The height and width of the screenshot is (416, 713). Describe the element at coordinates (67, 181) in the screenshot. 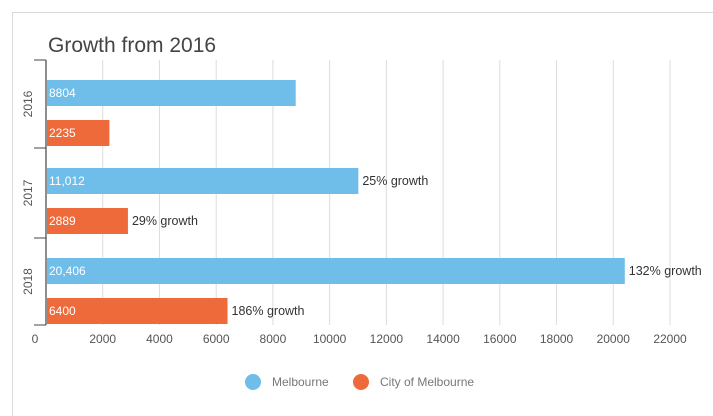

I see `bar-value-label: 11,012` at that location.